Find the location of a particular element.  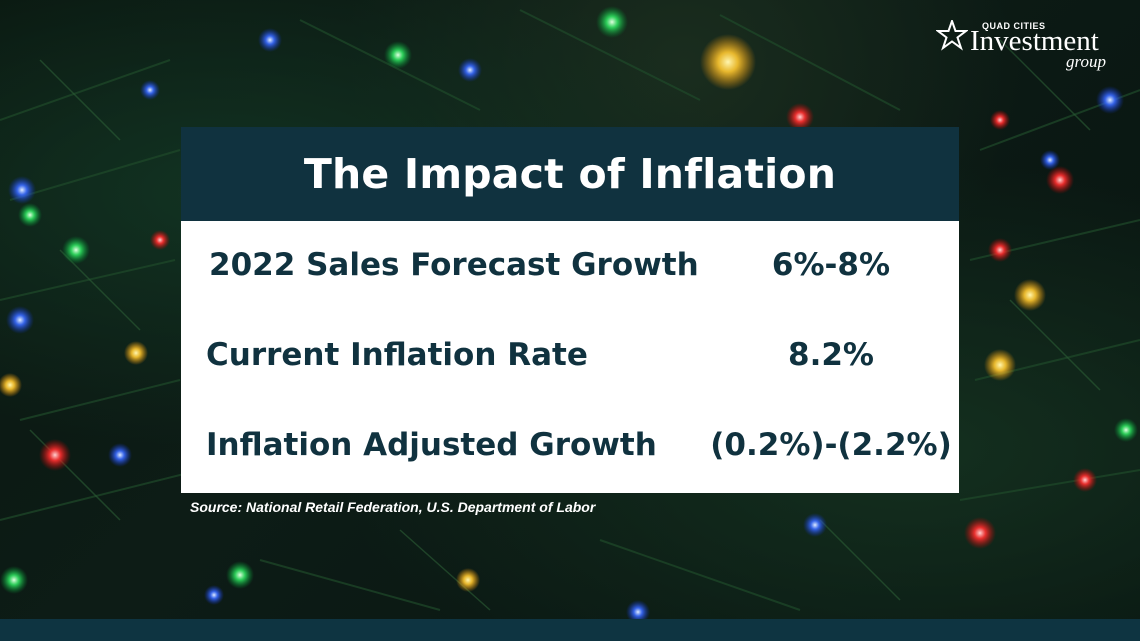

stat-row-adjusted-growth: Inflation Adjusted Growth (0.2%)-(2.2%) is located at coordinates (570, 447).